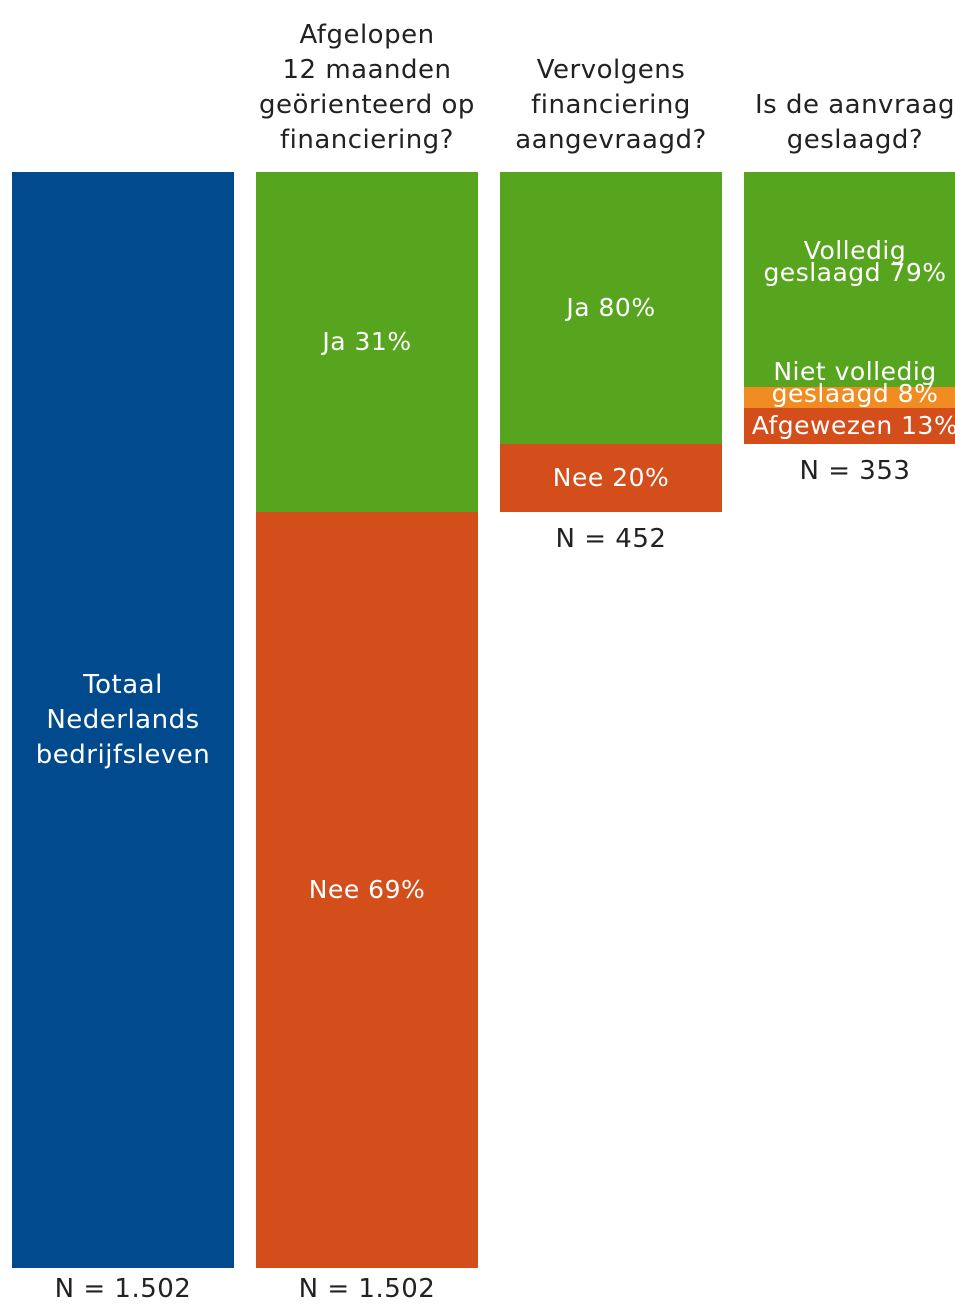 Image resolution: width=955 pixels, height=1310 pixels. Describe the element at coordinates (367, 70) in the screenshot. I see `column-title-line: 12 maanden` at that location.